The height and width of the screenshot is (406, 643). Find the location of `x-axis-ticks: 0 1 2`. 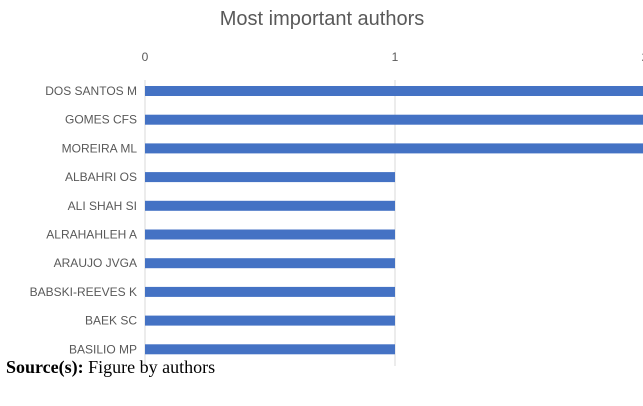

x-axis-ticks: 0 1 2 is located at coordinates (392, 57).